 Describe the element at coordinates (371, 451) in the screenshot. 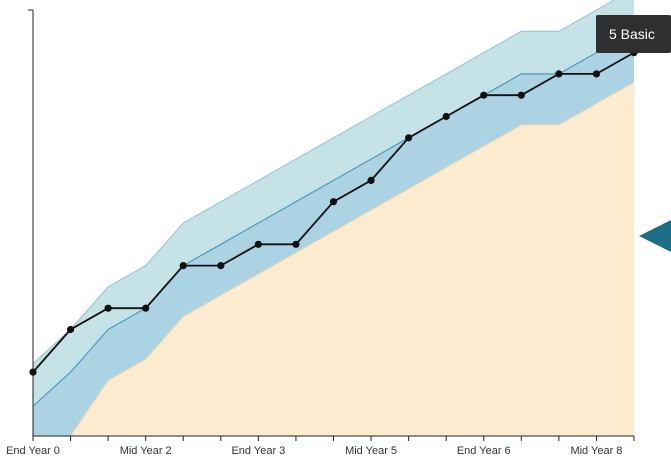

I see `x-tick-label: Mid Year 5` at that location.